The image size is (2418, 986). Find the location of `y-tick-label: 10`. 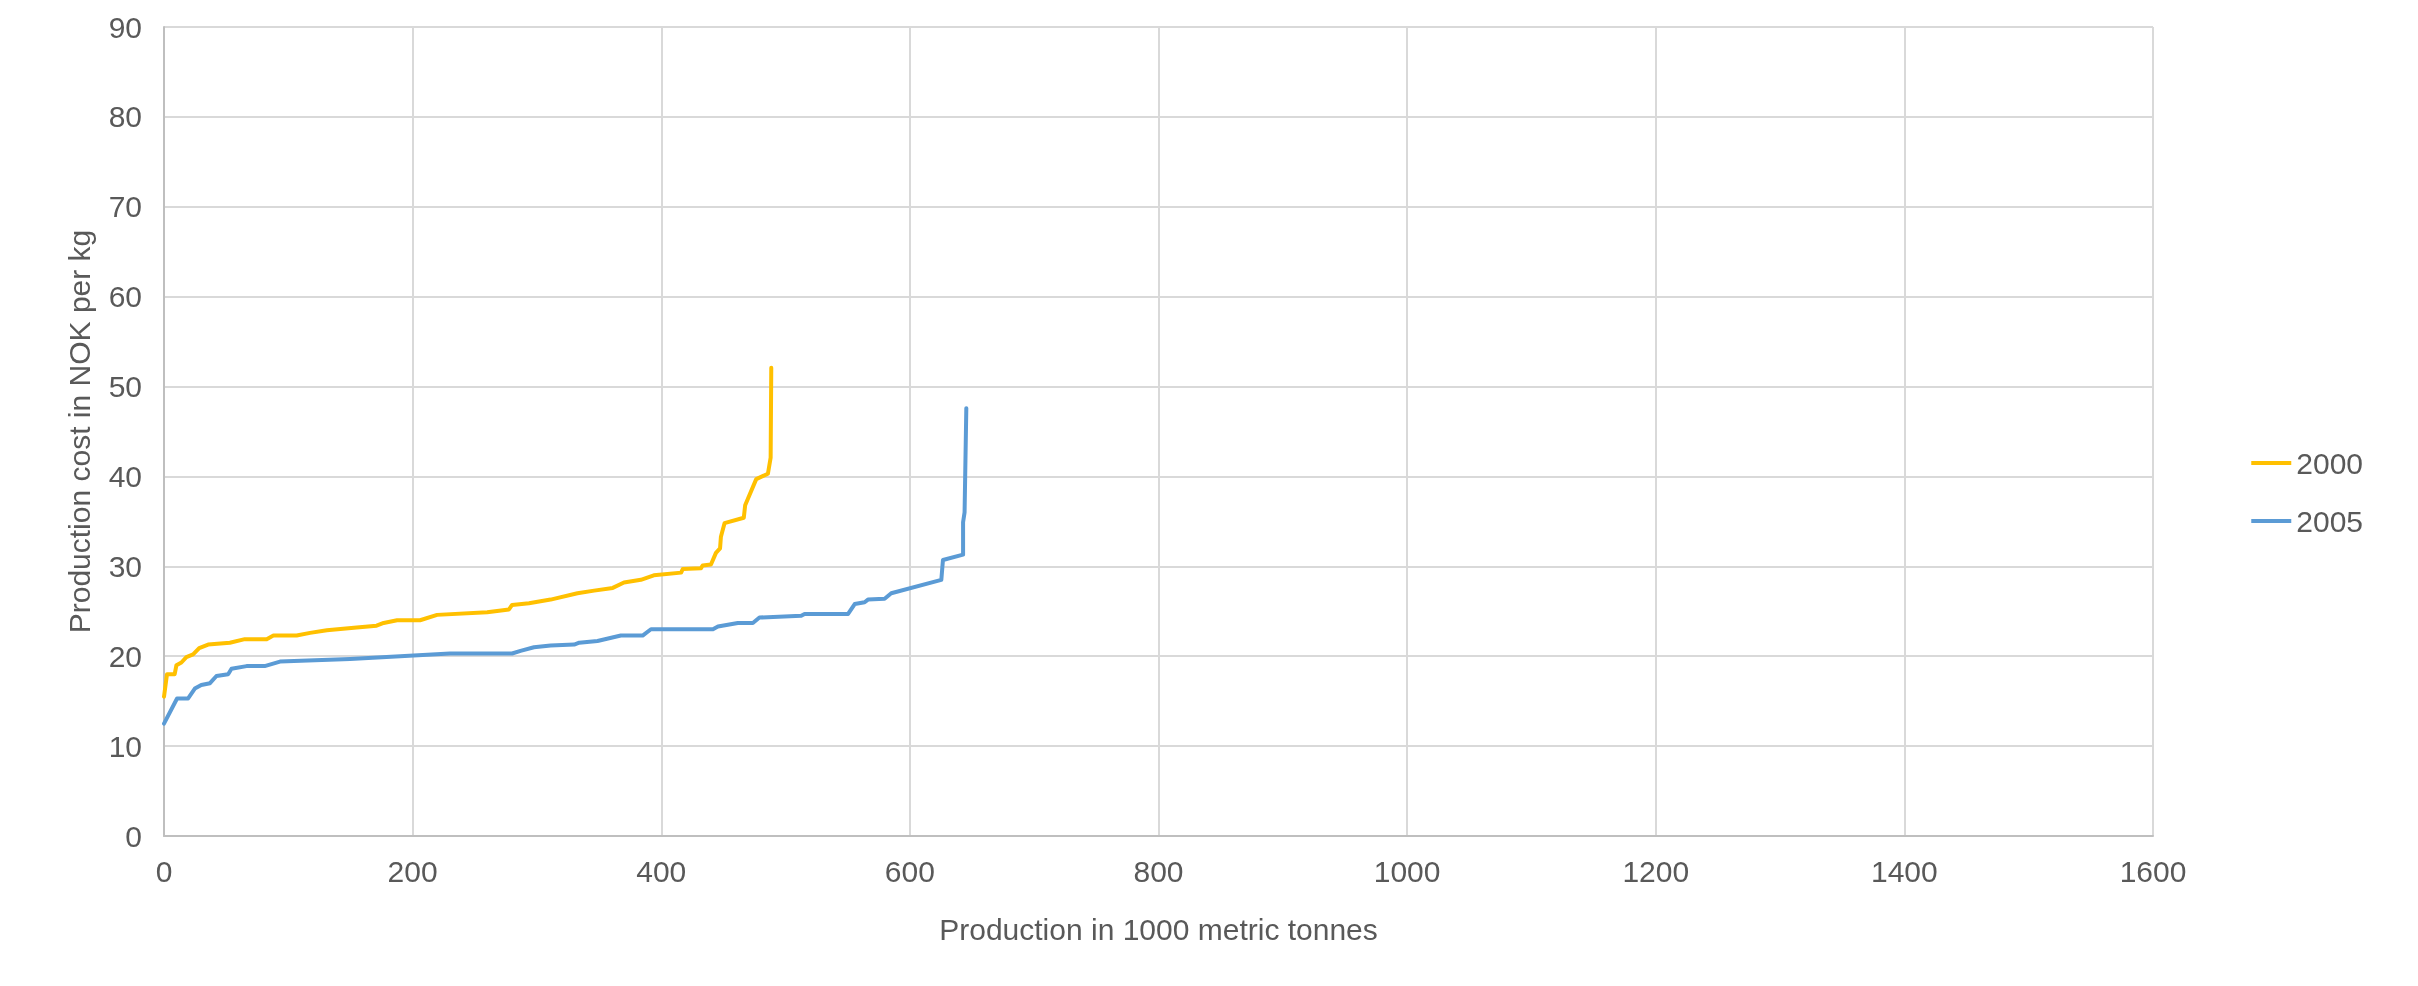

y-tick-label: 10 is located at coordinates (125, 746).